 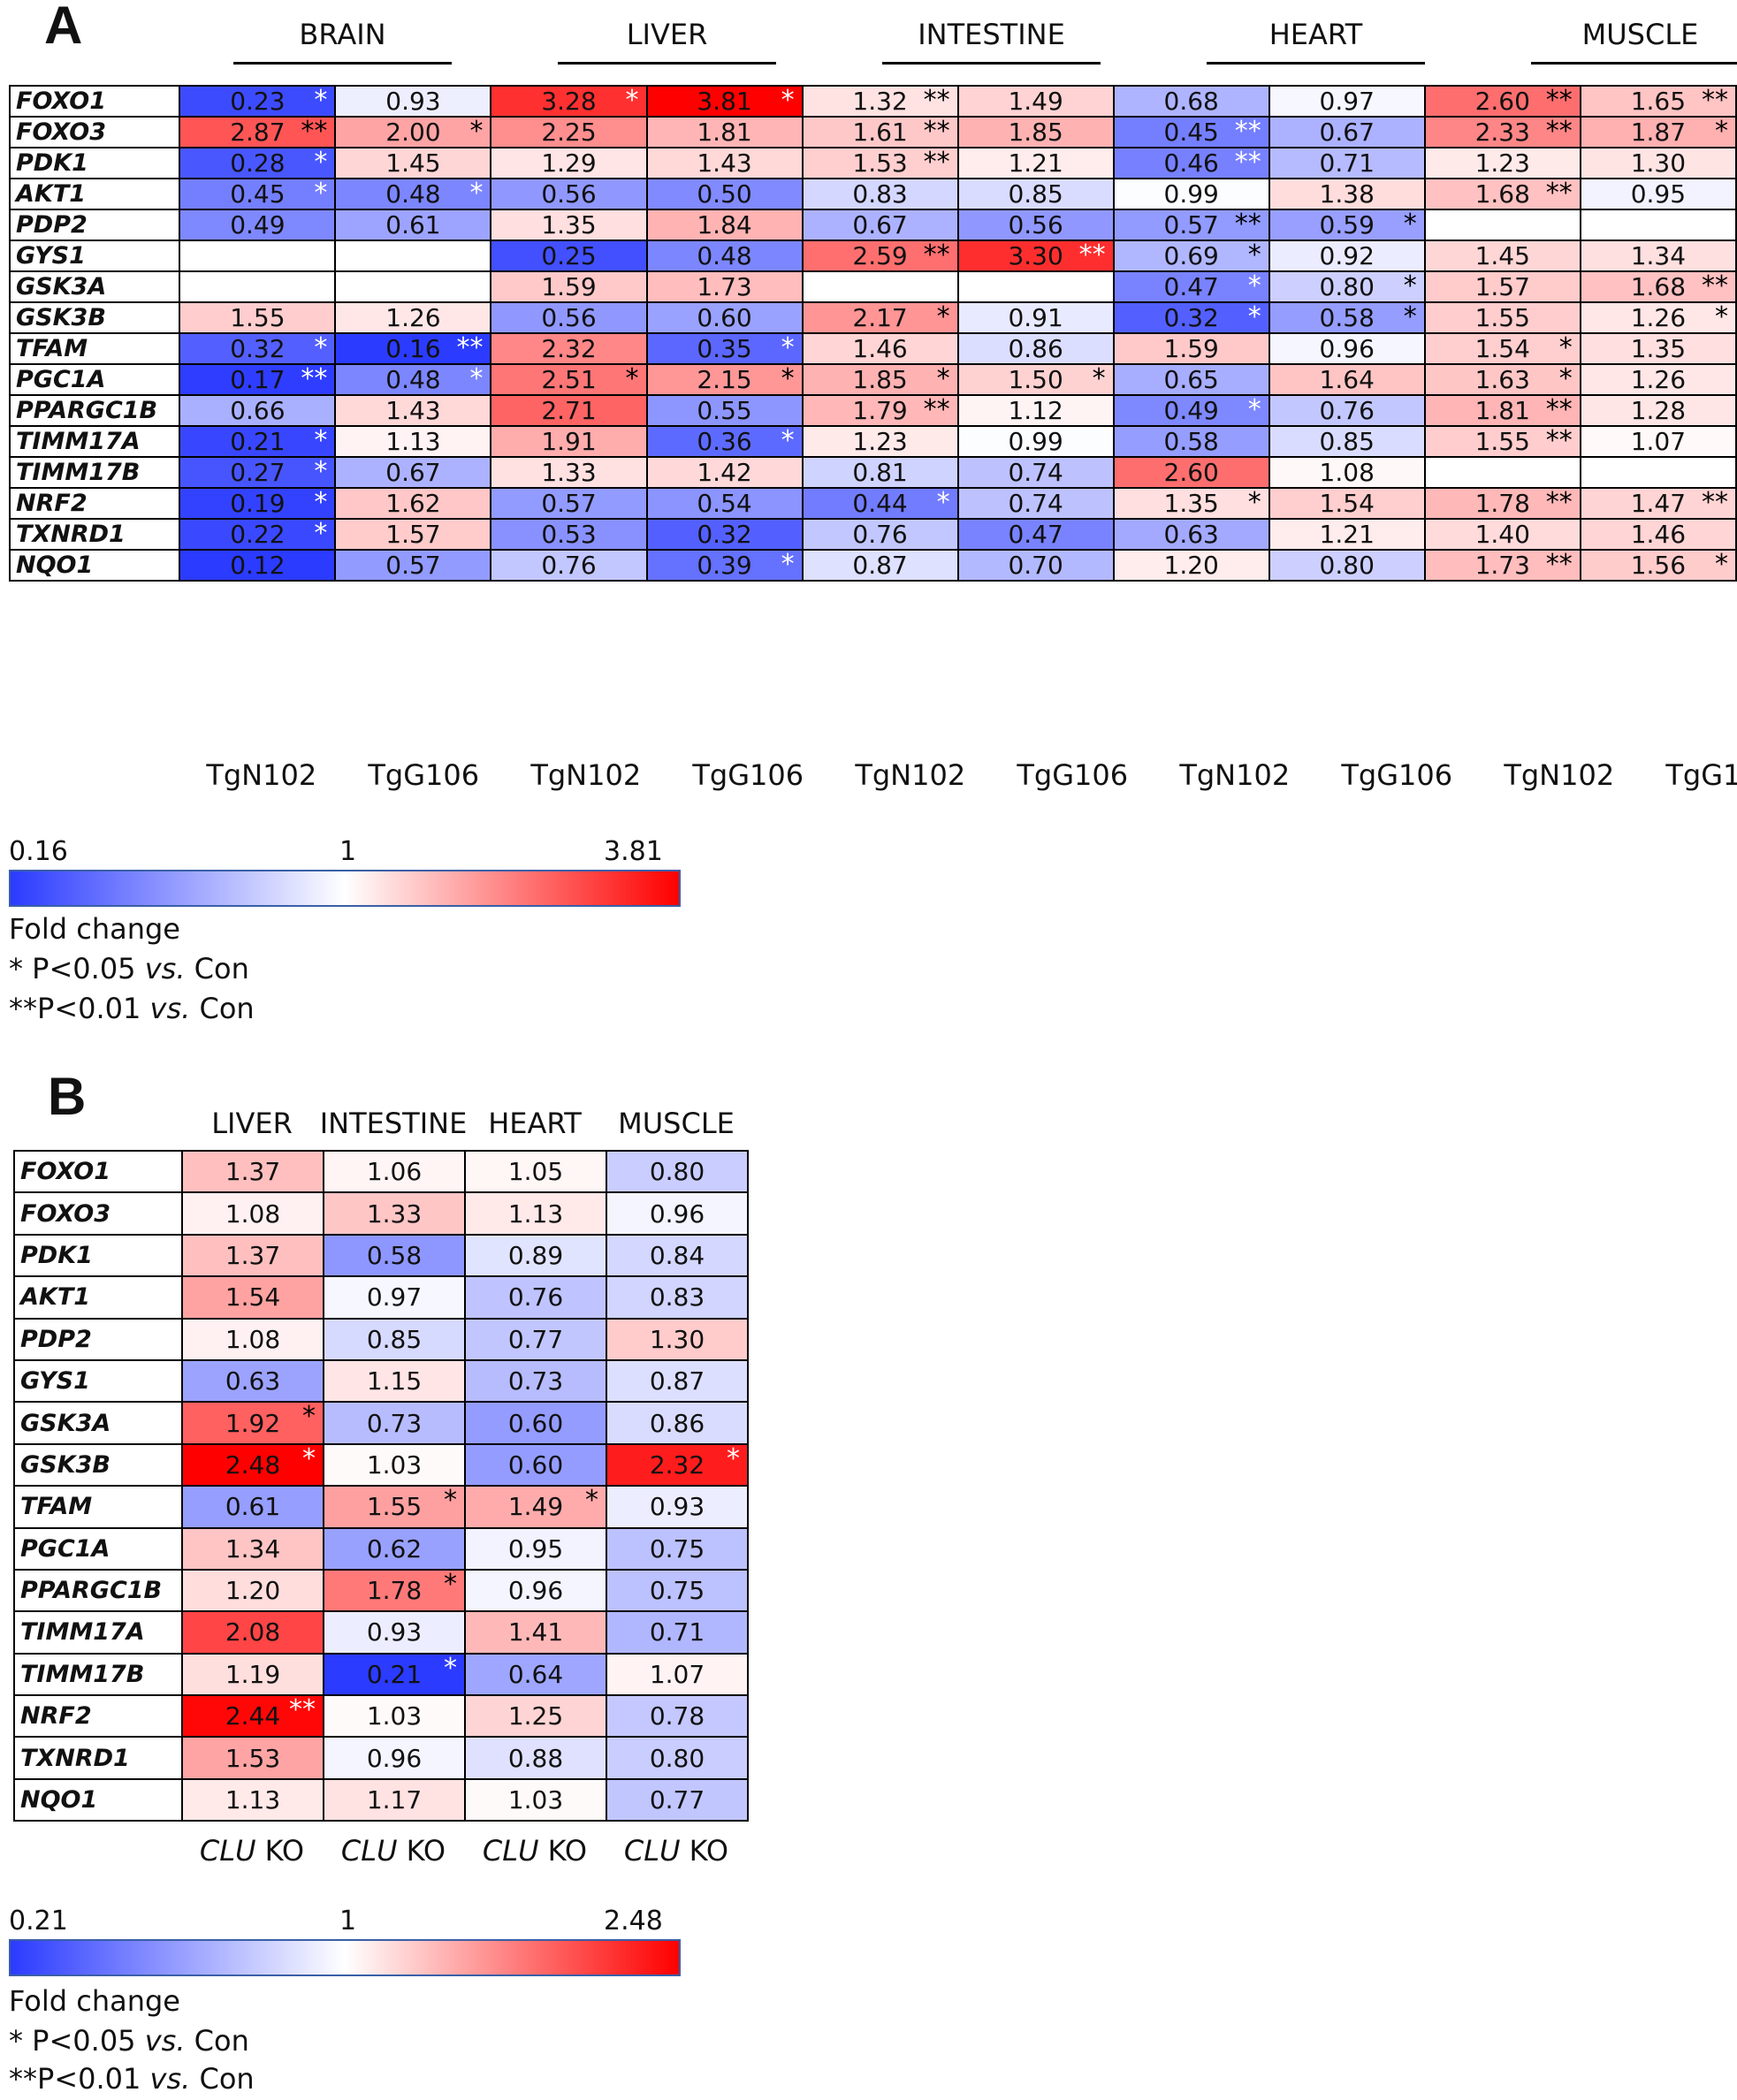 I want to click on heatmap-cell: 1.43, so click(x=413, y=411).